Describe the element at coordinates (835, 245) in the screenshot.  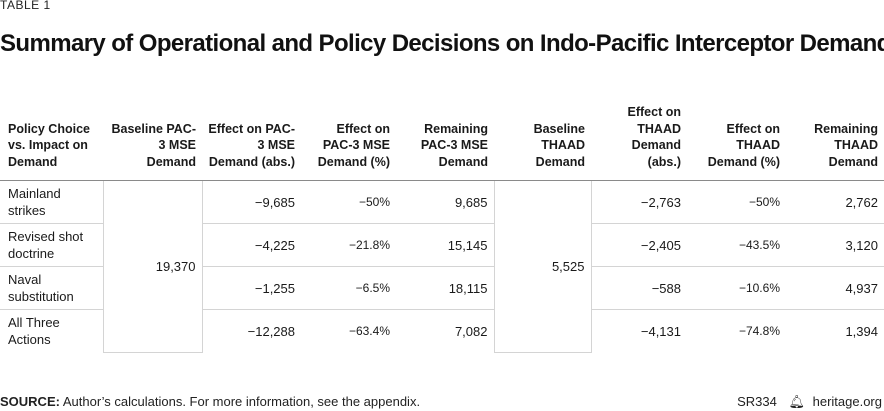
I see `thaad-remaining-cell: 3,120` at that location.